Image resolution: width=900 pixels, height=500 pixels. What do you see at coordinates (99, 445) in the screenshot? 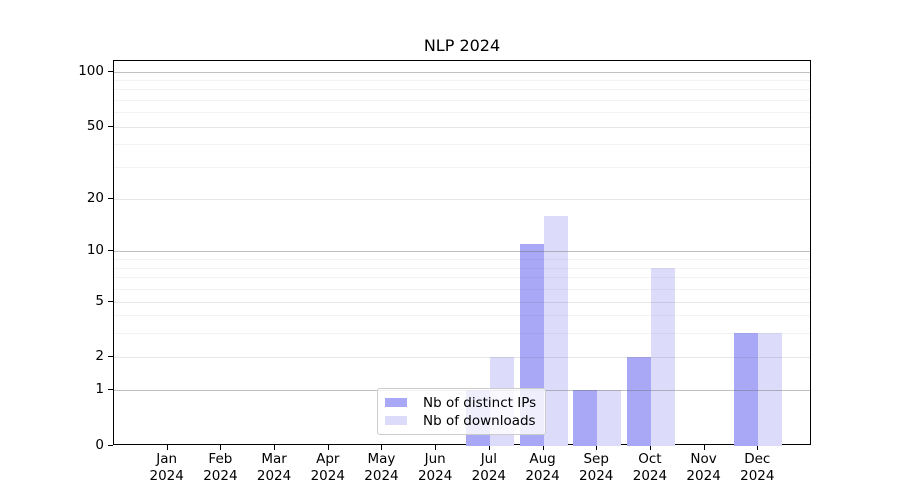
I see `y-tick-label: 0` at bounding box center [99, 445].